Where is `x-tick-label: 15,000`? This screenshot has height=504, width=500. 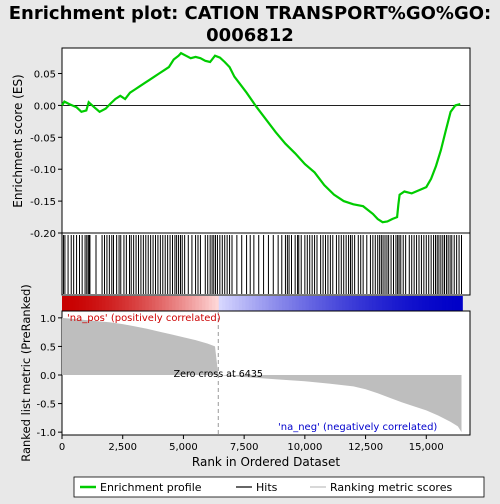 x-tick-label: 15,000 is located at coordinates (426, 447).